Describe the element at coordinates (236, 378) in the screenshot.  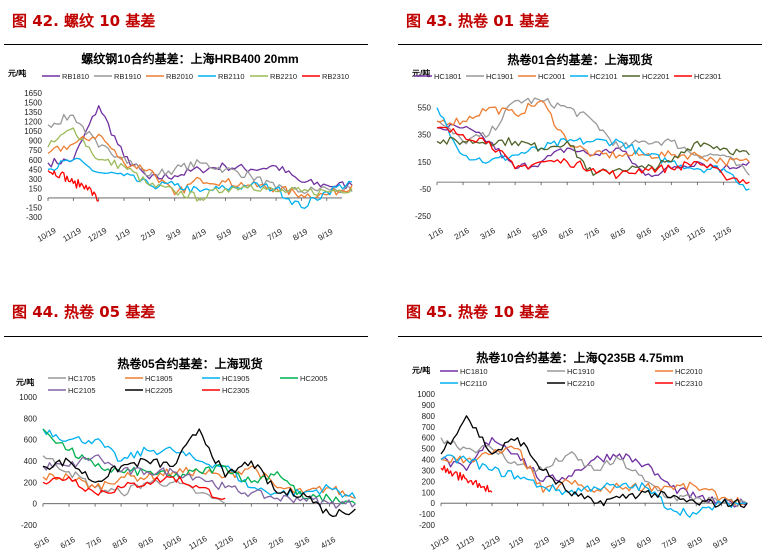
I see `legend-label: HC1905` at that location.